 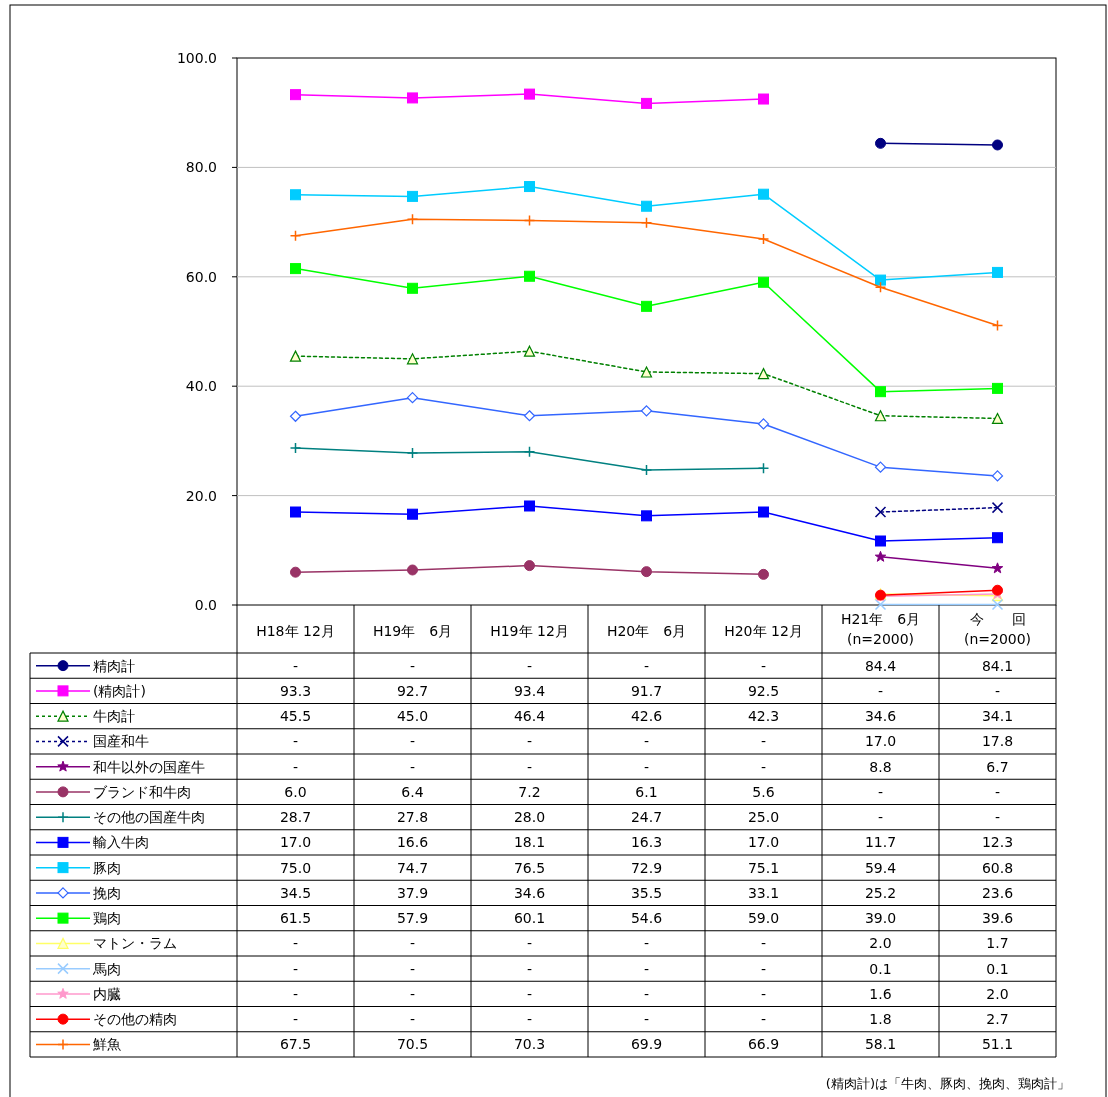 I want to click on data-label: 42.6, so click(x=646, y=716).